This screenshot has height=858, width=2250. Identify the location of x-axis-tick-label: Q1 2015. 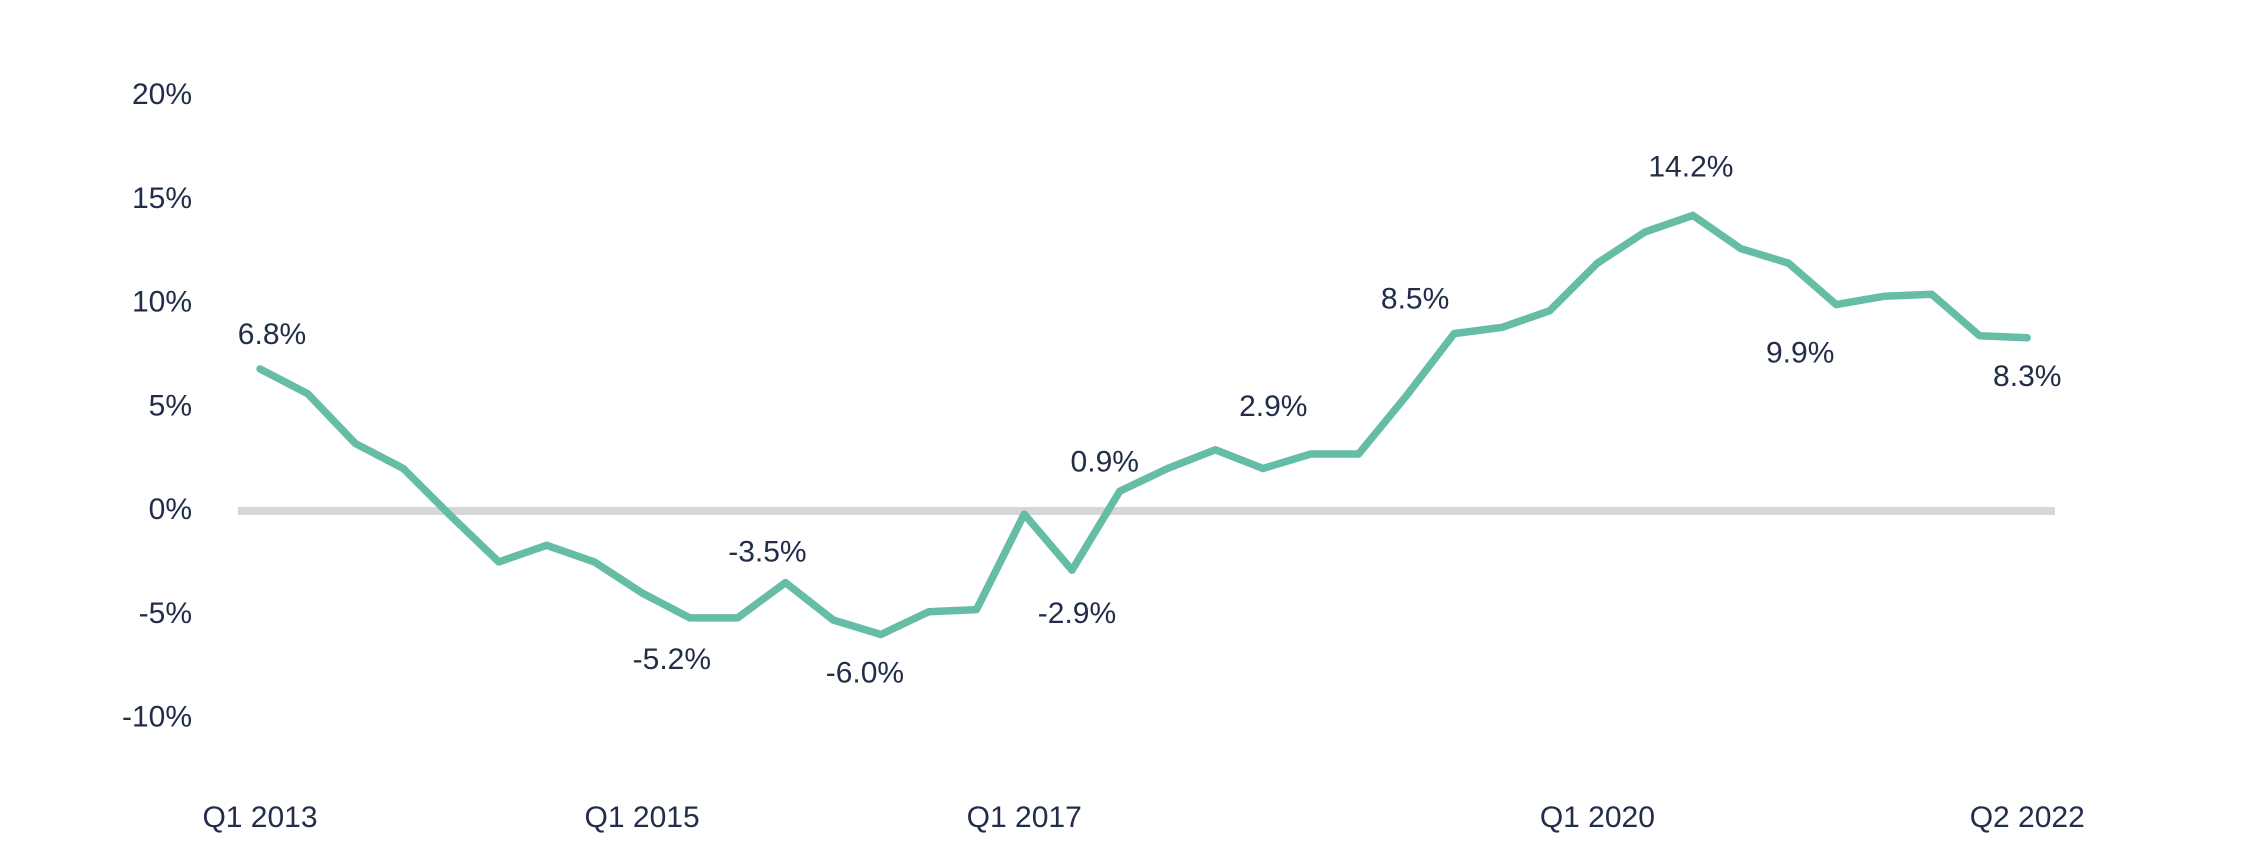
(642, 817).